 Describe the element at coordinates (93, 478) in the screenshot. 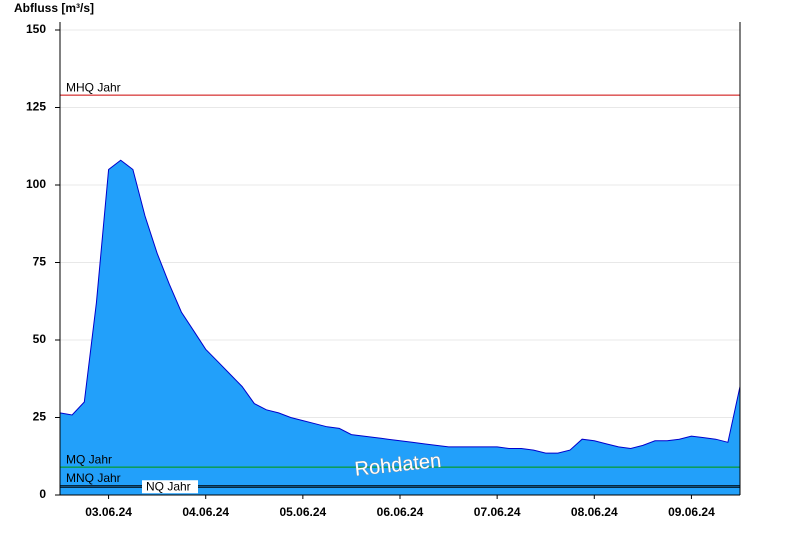

I see `reference-label: MNQ Jahr` at that location.